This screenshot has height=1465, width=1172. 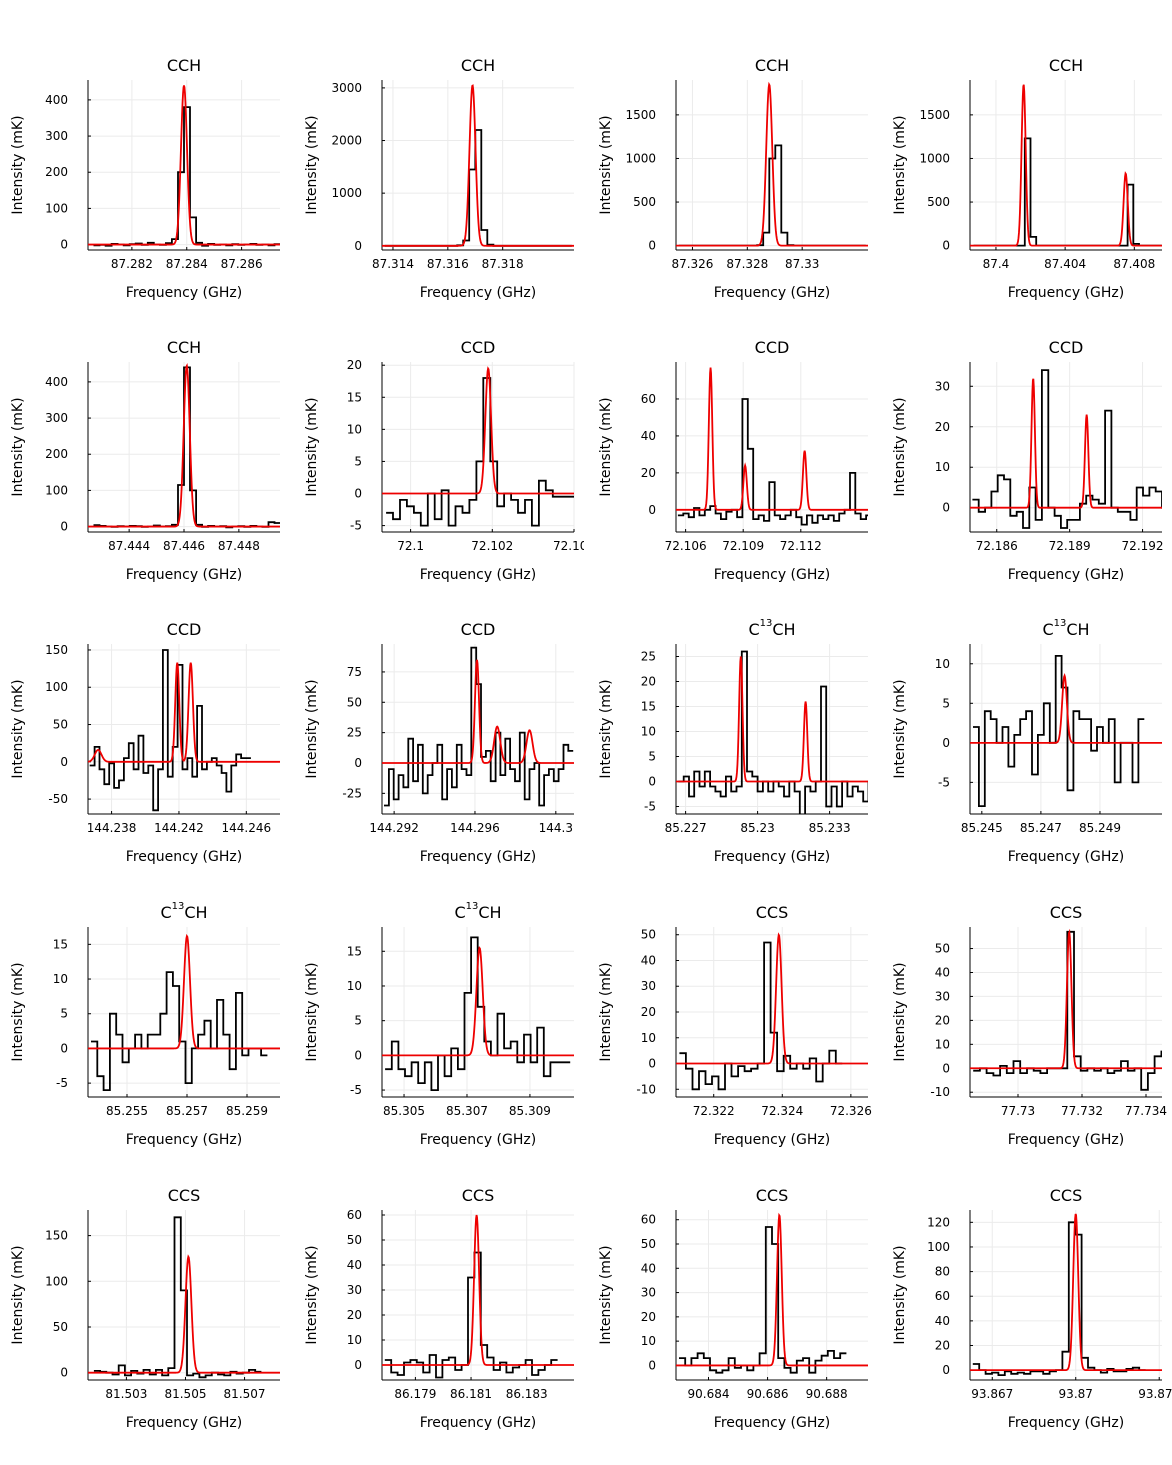 What do you see at coordinates (768, 1394) in the screenshot?
I see `x-tick-label: 90.686` at bounding box center [768, 1394].